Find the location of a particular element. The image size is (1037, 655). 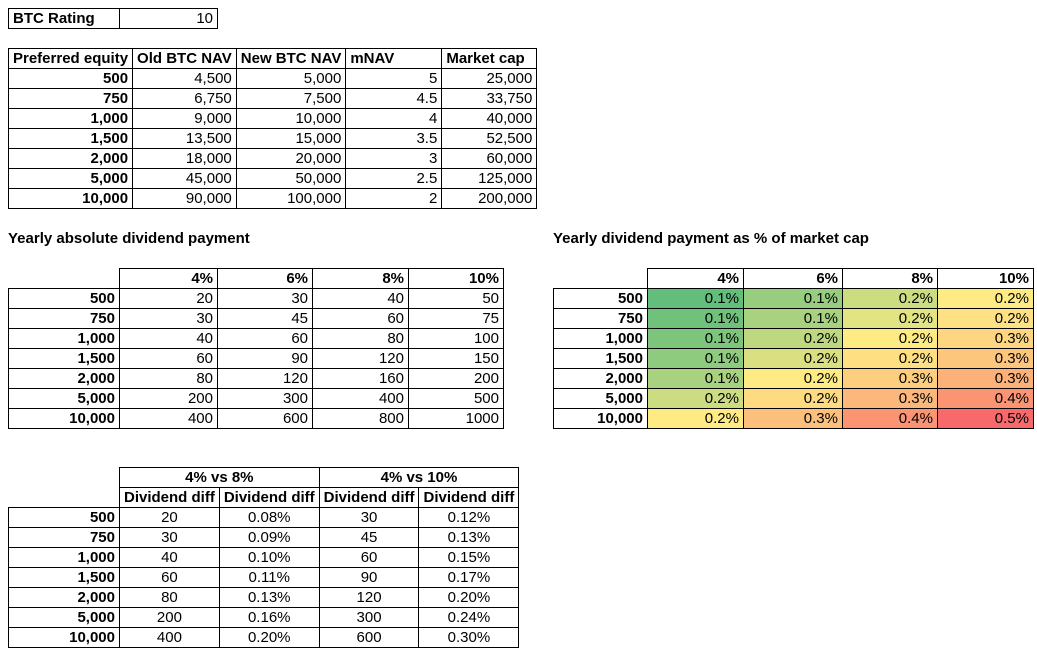

value-cell: 0.17% is located at coordinates (469, 577).